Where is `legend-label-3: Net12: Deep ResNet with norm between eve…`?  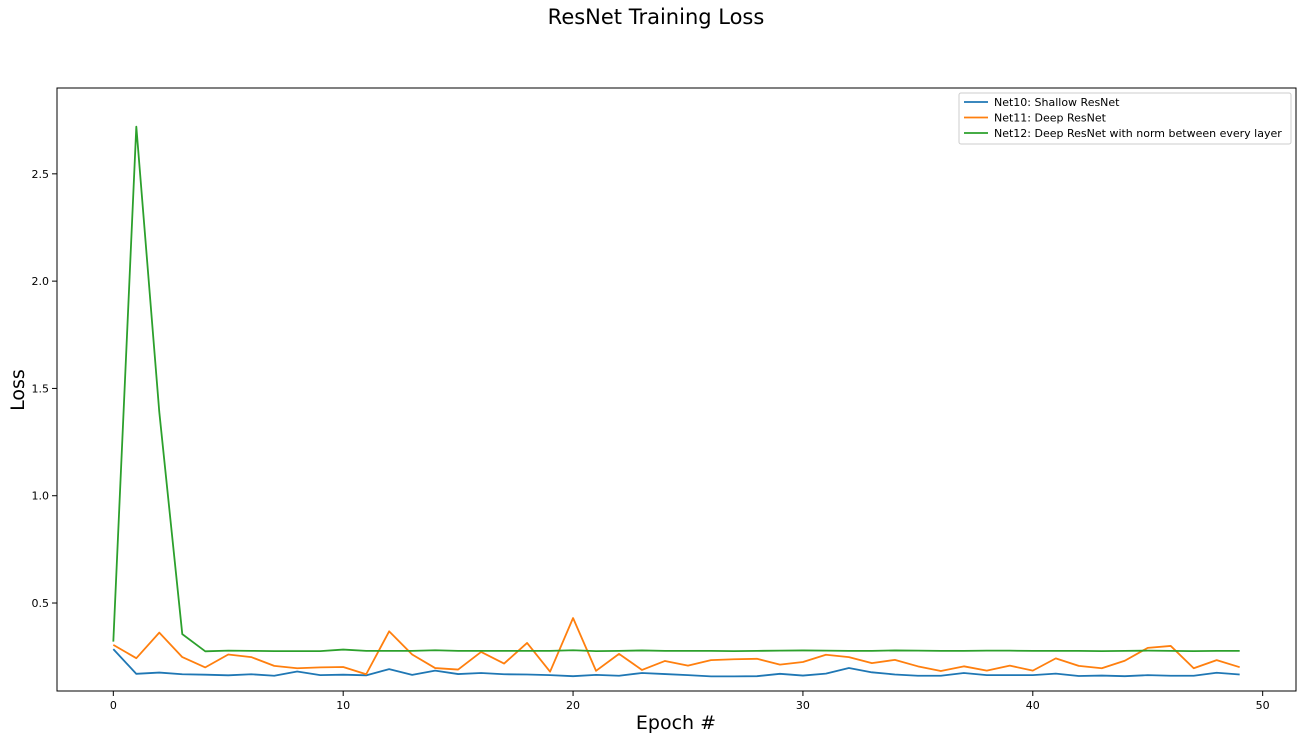
legend-label-3: Net12: Deep ResNet with norm between eve… is located at coordinates (1138, 133).